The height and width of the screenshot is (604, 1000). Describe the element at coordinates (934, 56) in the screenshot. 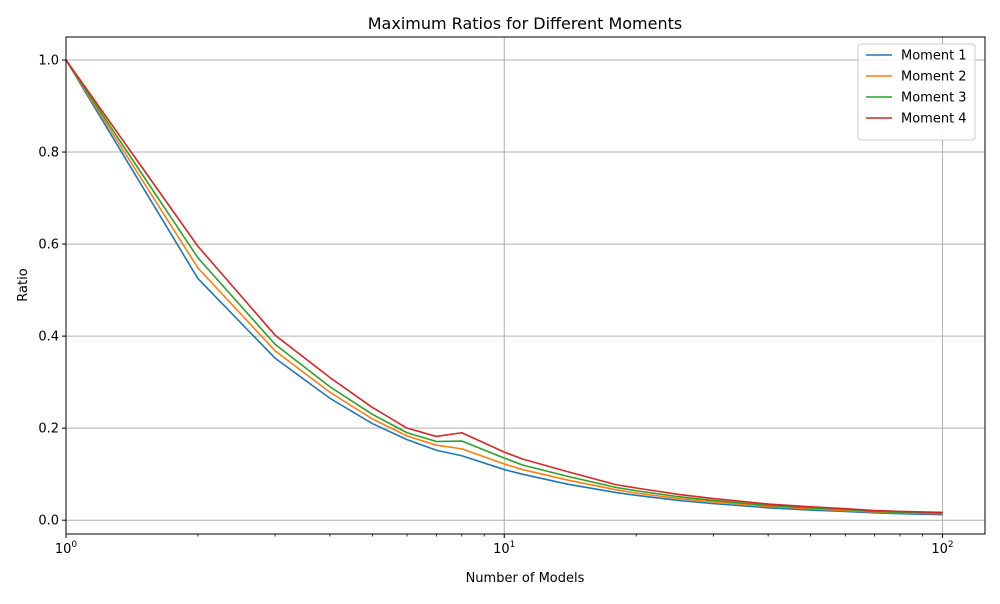

I see `legend-label: Moment 1` at that location.